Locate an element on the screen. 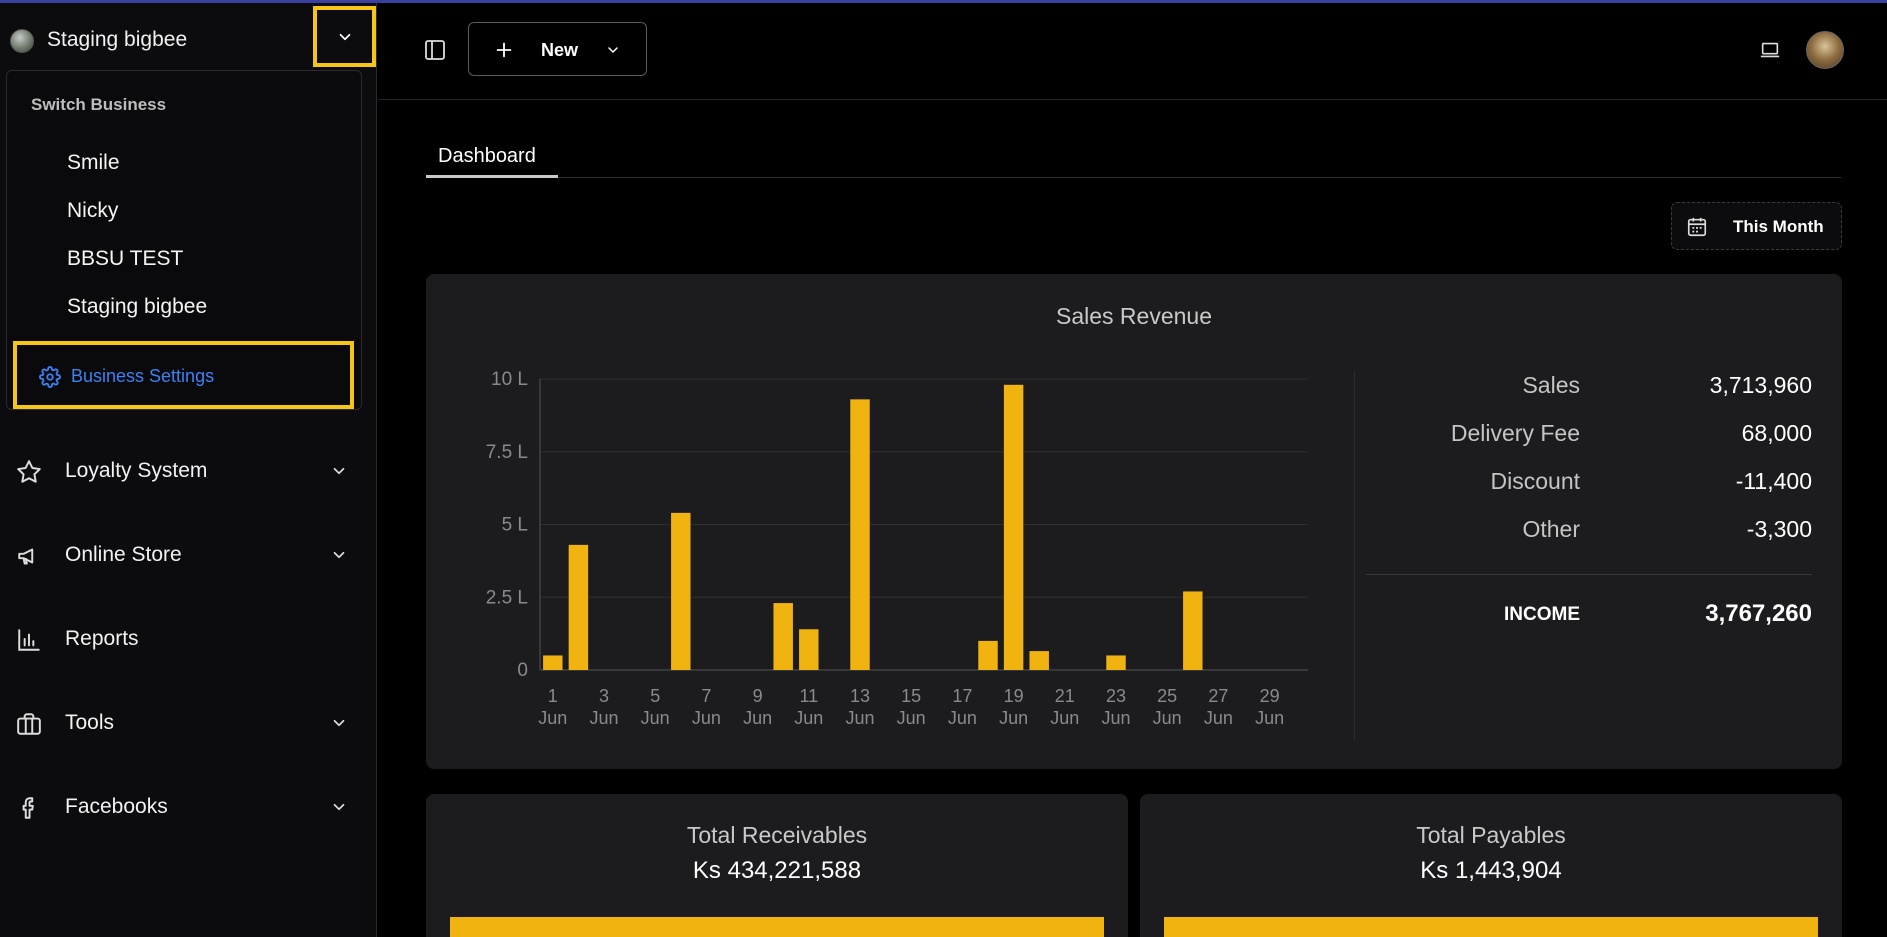  x-tick-label: 13 Jun is located at coordinates (859, 707).